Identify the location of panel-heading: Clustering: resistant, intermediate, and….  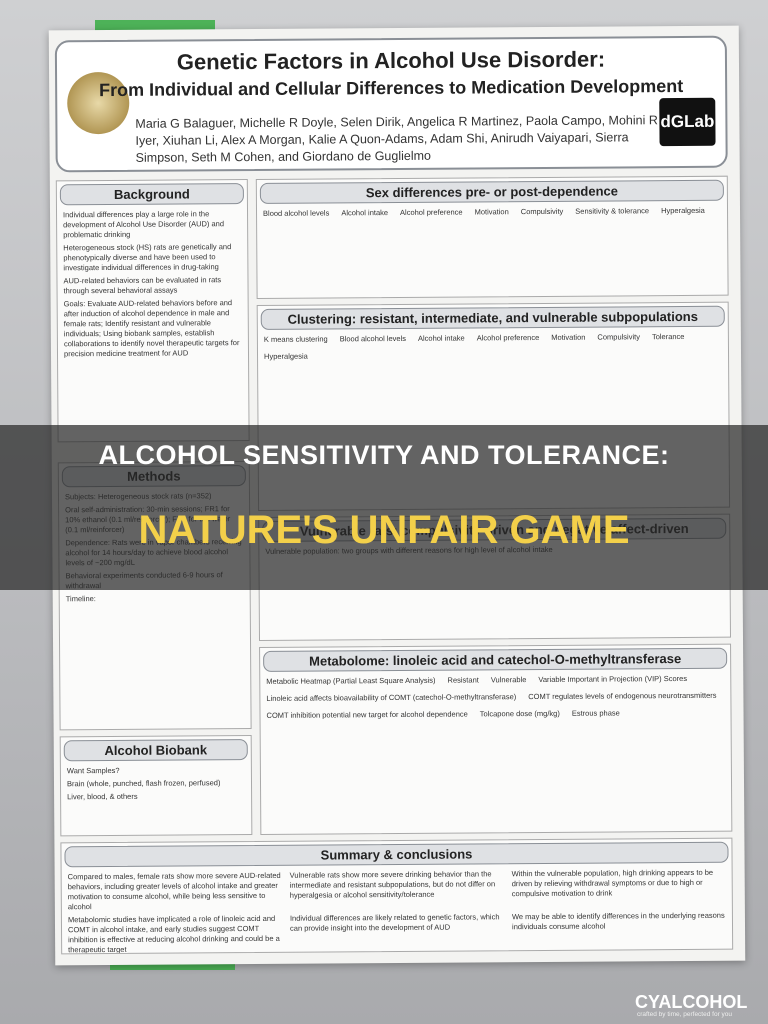
(492, 317).